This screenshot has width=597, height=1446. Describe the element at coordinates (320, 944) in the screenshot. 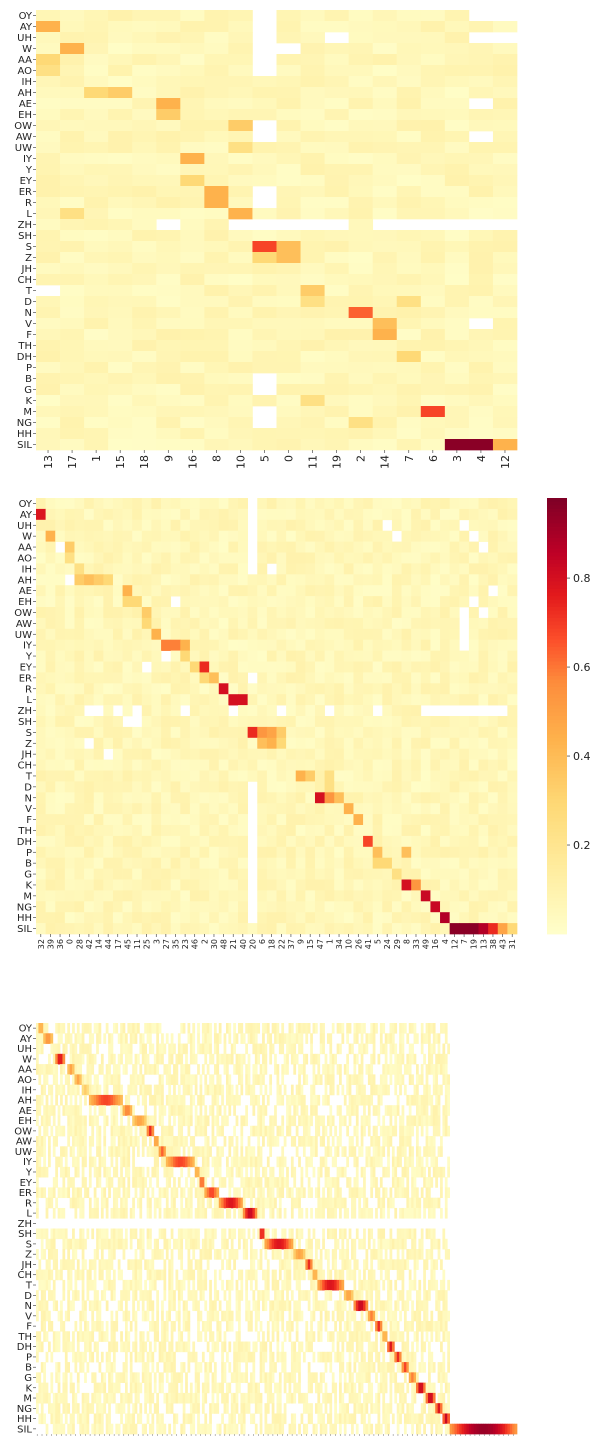

I see `heatmap2-xlabel: 47` at that location.